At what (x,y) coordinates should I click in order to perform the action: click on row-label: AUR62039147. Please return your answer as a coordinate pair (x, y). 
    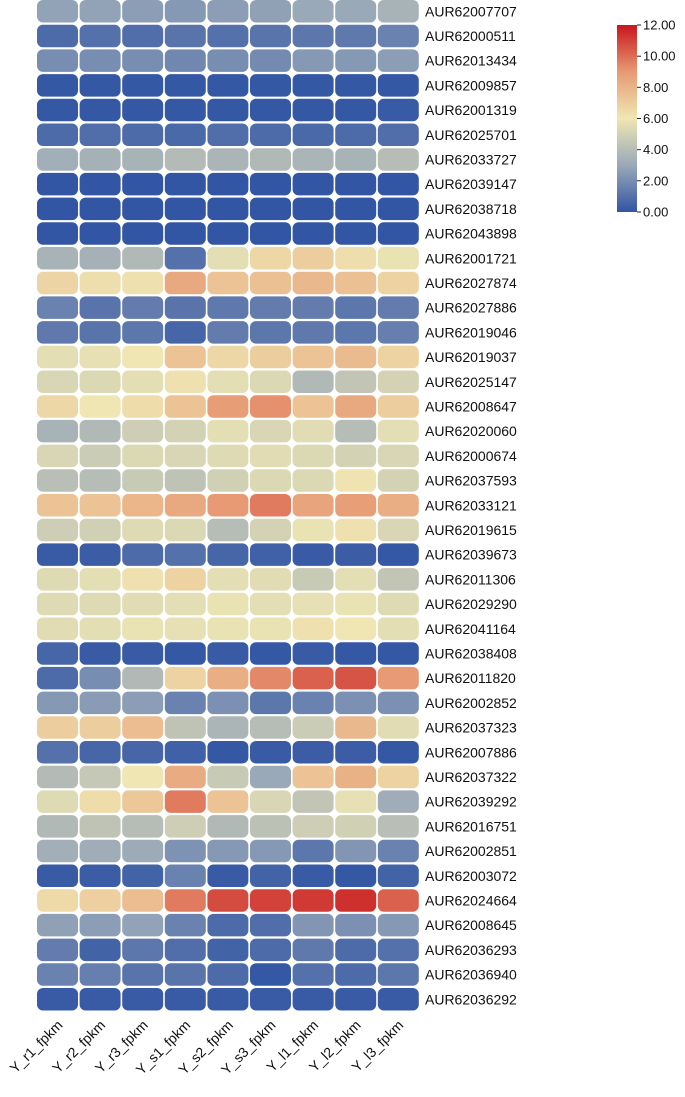
    Looking at the image, I should click on (471, 184).